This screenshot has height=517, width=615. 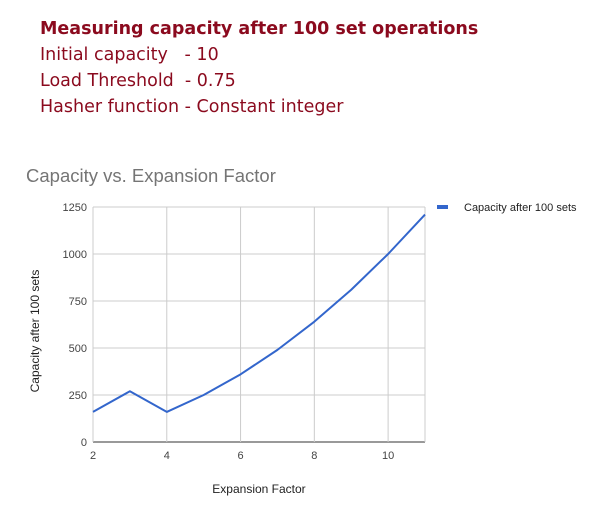 I want to click on y-tick-label: 0, so click(x=84, y=443).